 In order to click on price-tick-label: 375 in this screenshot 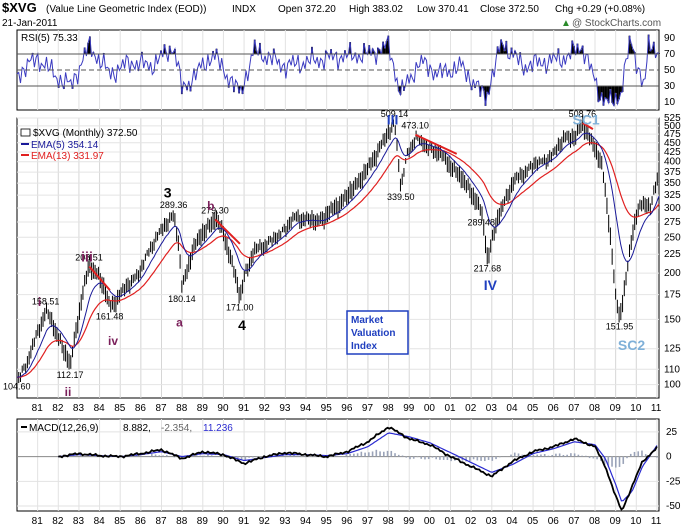, I will do `click(672, 172)`.